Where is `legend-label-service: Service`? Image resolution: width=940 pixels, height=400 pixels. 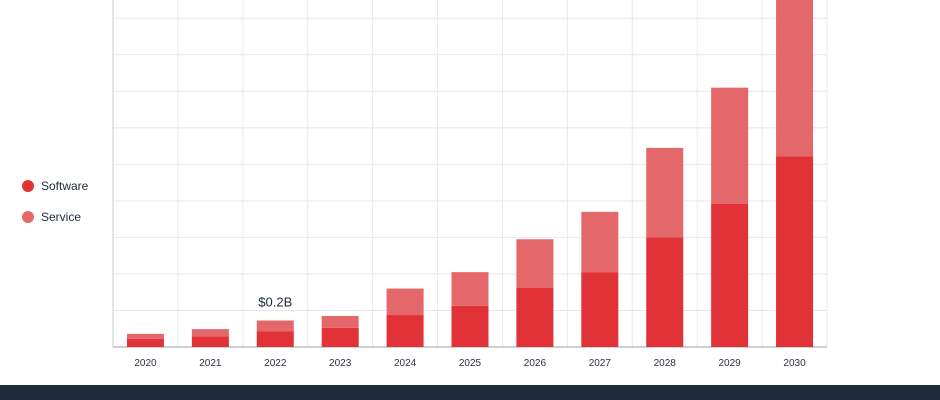
legend-label-service: Service is located at coordinates (61, 217).